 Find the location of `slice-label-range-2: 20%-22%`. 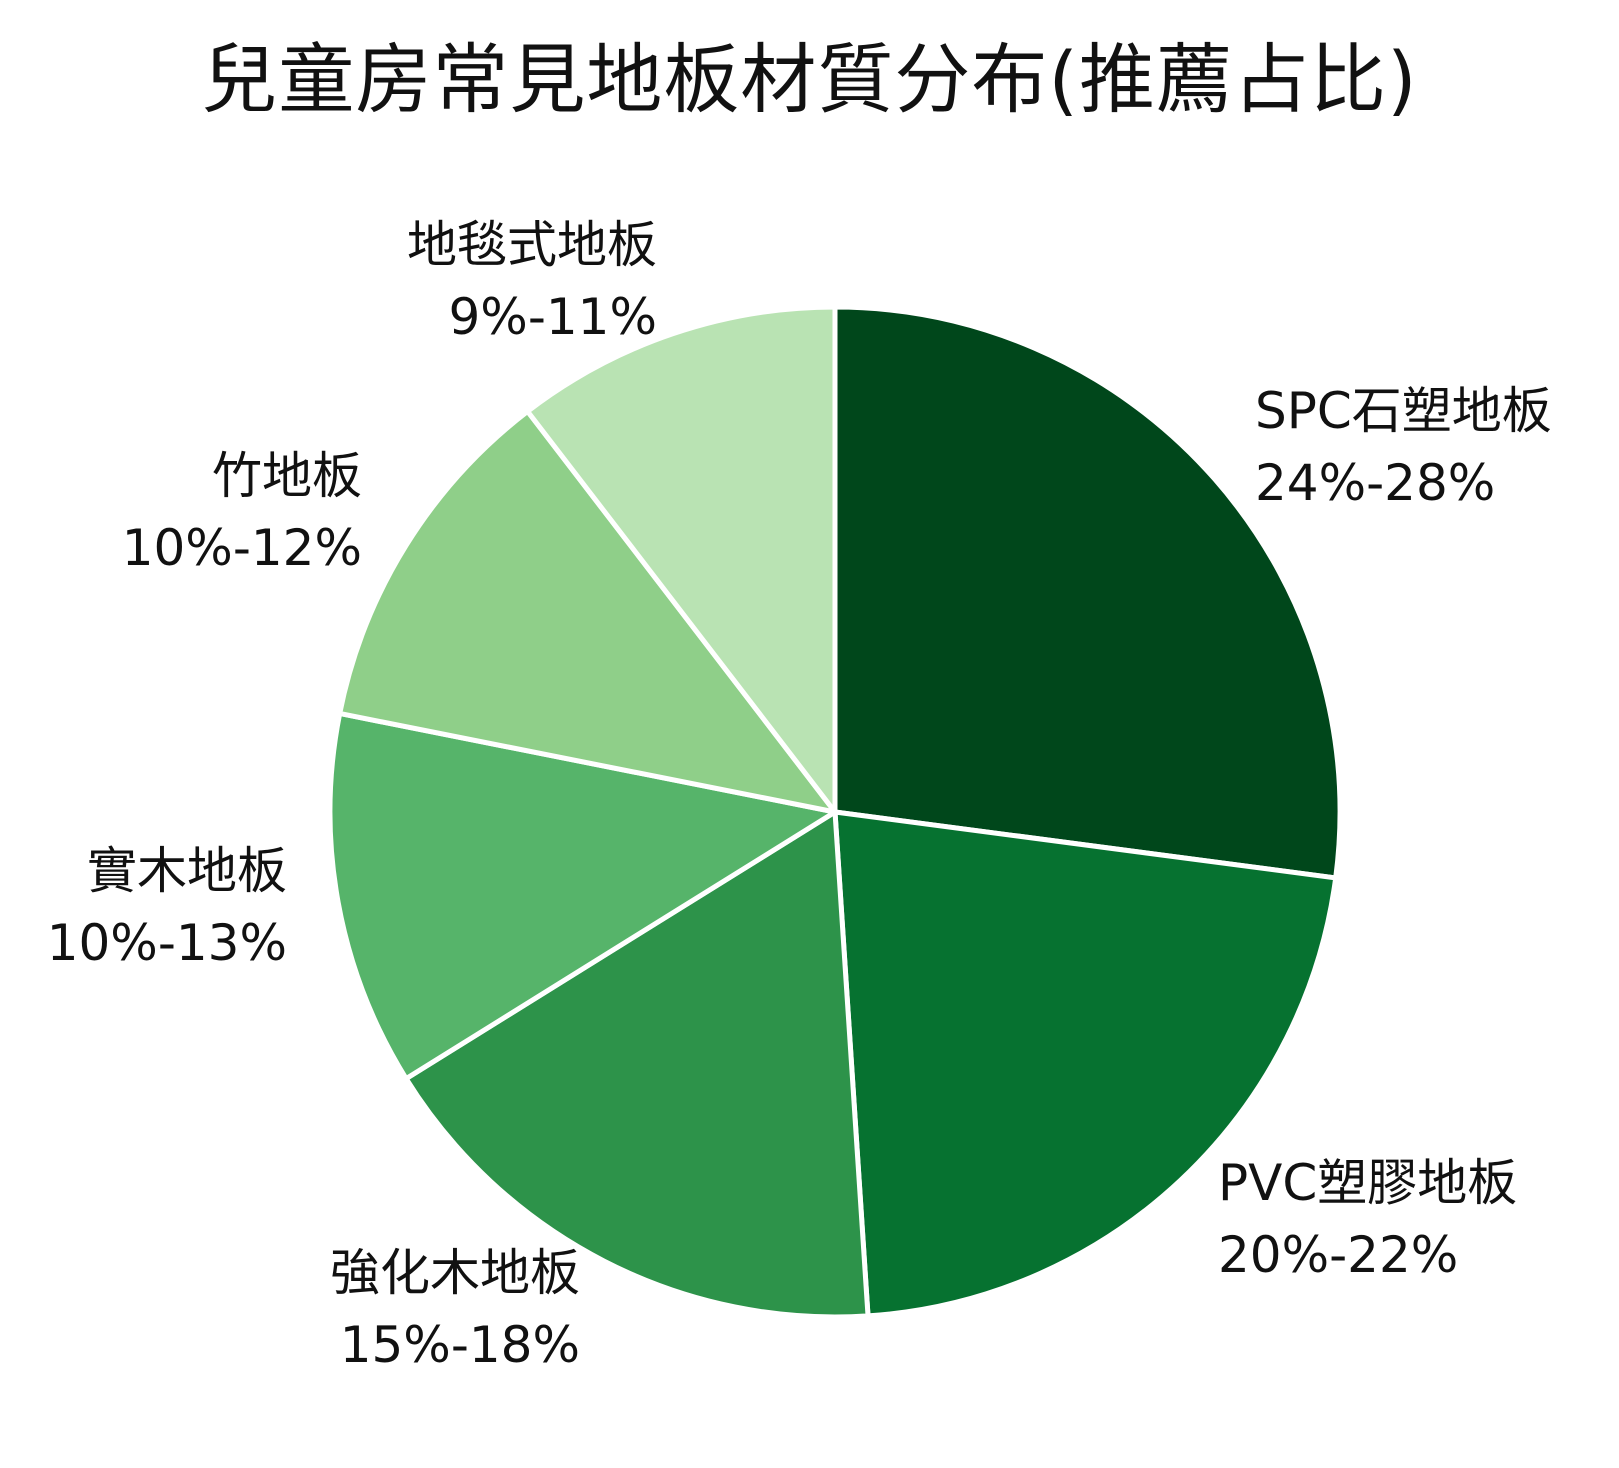

slice-label-range-2: 20%-22% is located at coordinates (1338, 1255).